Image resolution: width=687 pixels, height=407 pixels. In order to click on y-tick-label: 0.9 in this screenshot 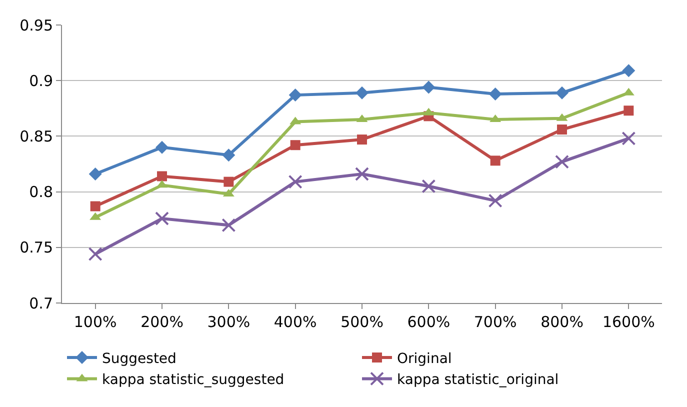, I will do `click(41, 81)`.